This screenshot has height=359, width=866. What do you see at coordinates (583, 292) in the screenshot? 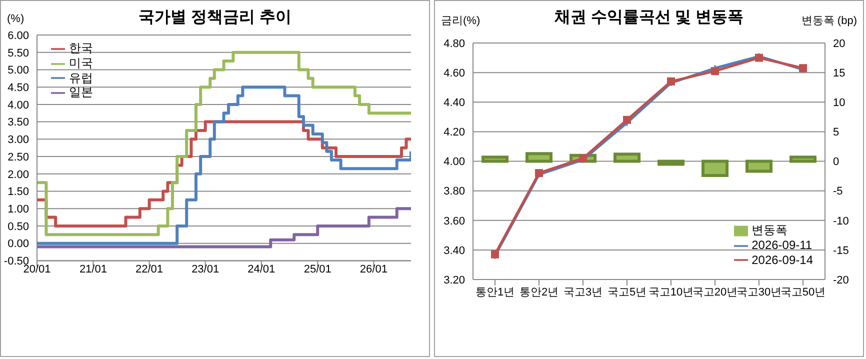
I see `x-tick-label: 국고3년` at bounding box center [583, 292].